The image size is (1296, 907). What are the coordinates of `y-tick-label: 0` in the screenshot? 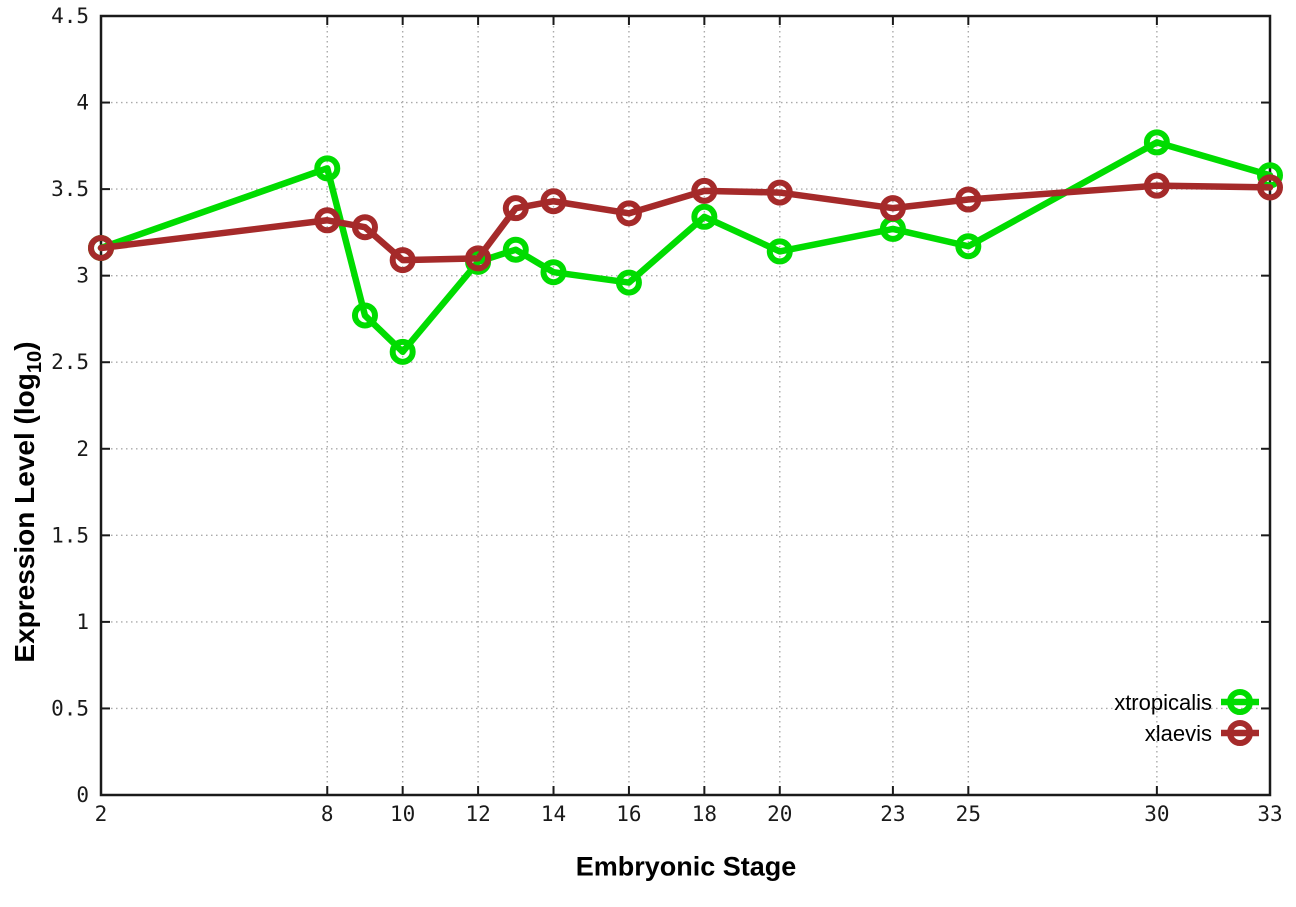 It's located at (82, 795).